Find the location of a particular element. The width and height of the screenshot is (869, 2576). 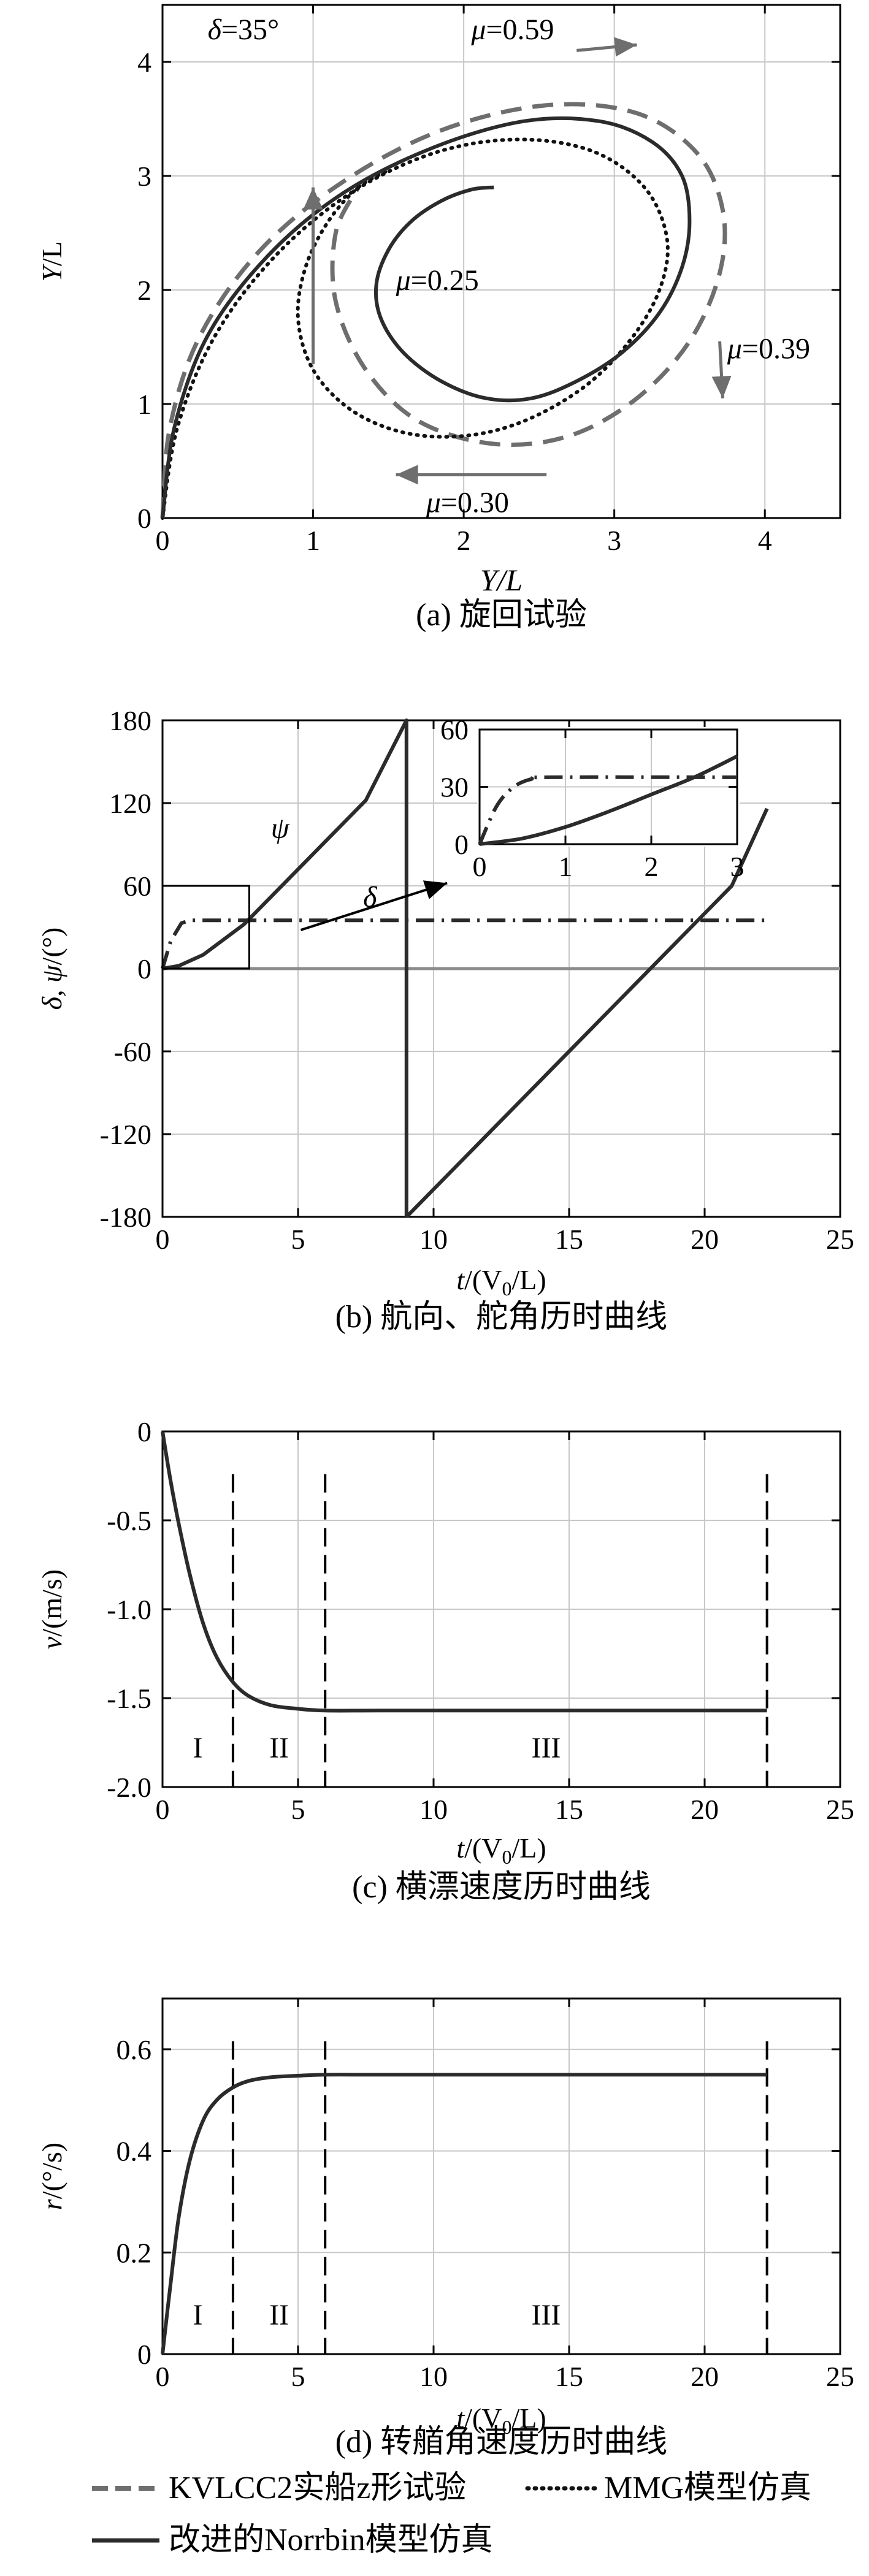

panel-d-frame is located at coordinates (501, 2176).